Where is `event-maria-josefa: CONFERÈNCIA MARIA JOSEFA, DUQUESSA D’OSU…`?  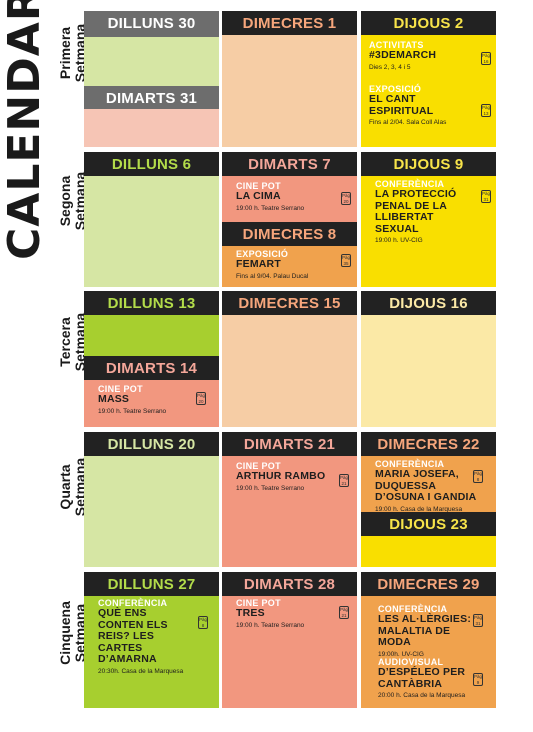
event-maria-josefa: CONFERÈNCIA MARIA JOSEFA, DUQUESSA D’OSU… is located at coordinates (427, 486).